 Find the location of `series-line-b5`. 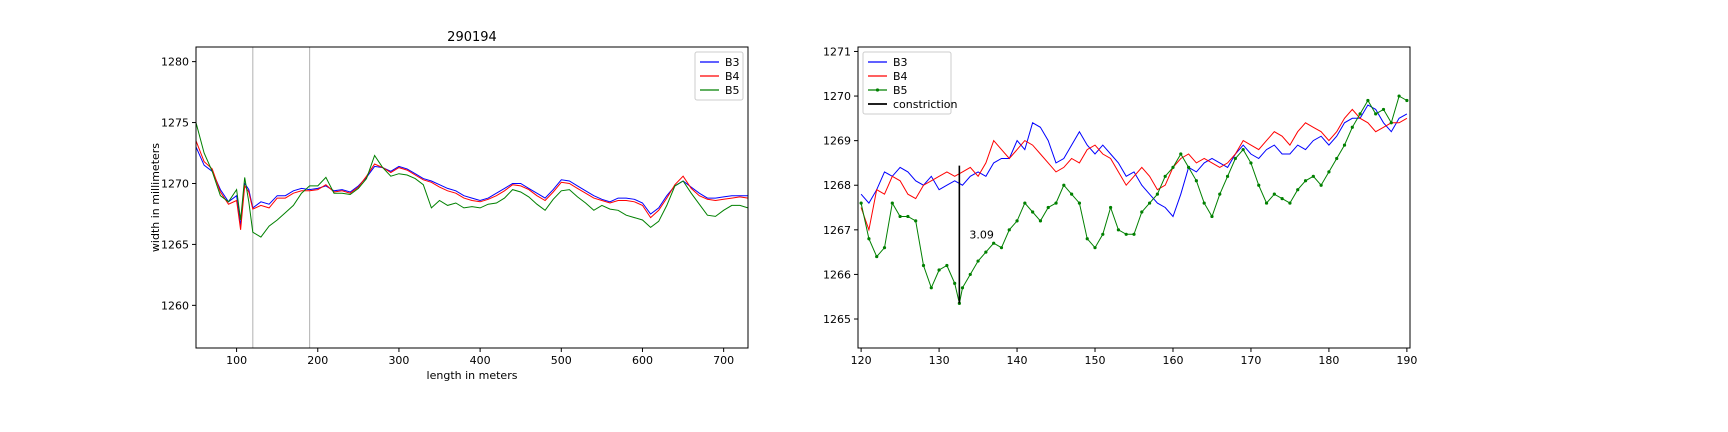

series-line-b5 is located at coordinates (472, 180).